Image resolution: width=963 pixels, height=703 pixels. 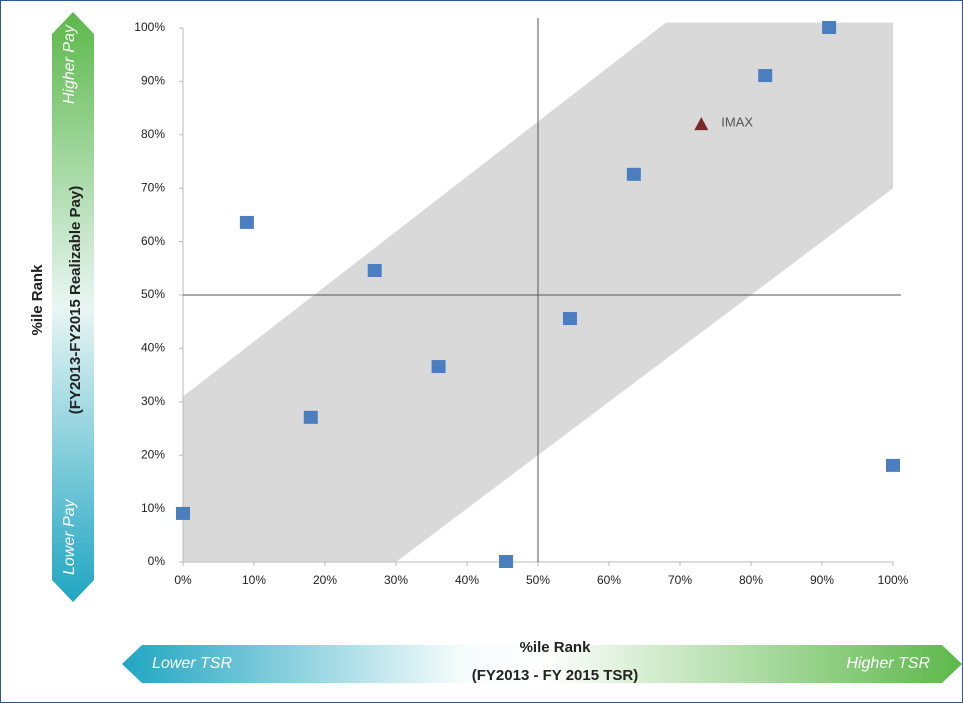 What do you see at coordinates (737, 122) in the screenshot?
I see `point-label: IMAX` at bounding box center [737, 122].